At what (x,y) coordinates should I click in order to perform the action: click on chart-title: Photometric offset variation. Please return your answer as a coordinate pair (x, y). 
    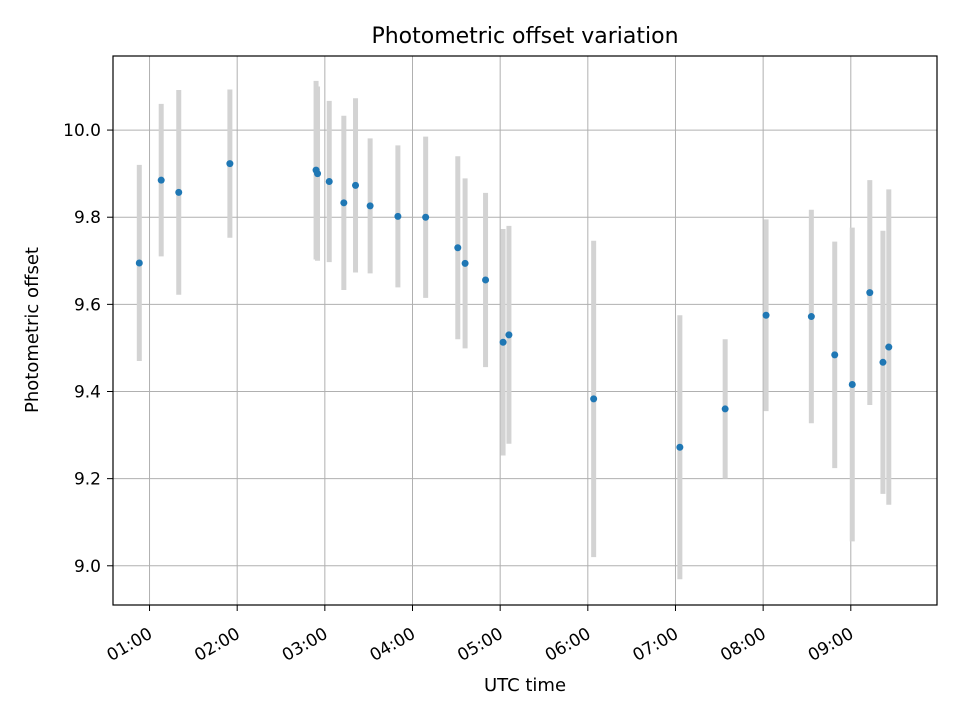
    Looking at the image, I should click on (524, 36).